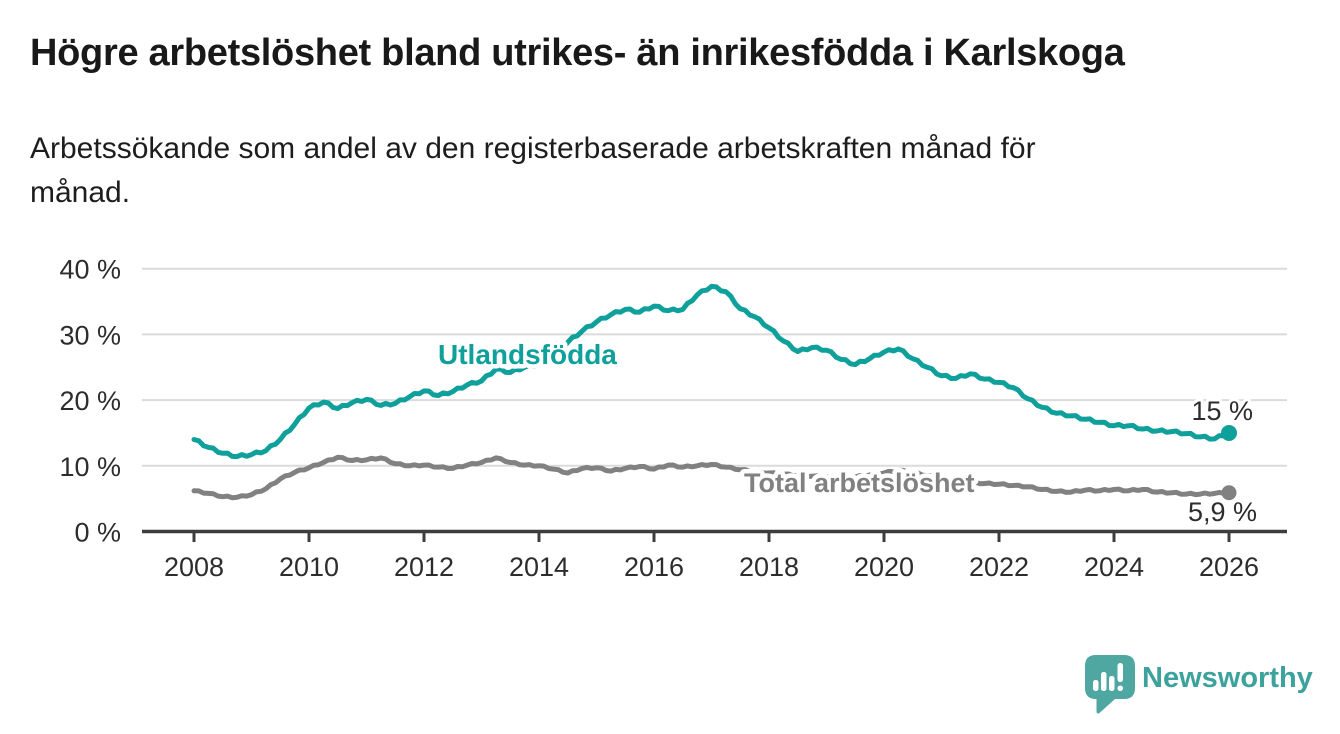  Describe the element at coordinates (424, 567) in the screenshot. I see `x-tick-label: 2012` at that location.